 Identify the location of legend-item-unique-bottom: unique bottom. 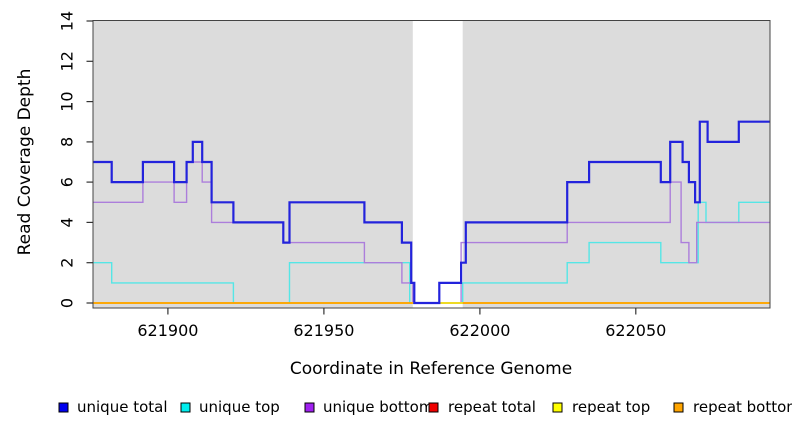
(368, 407).